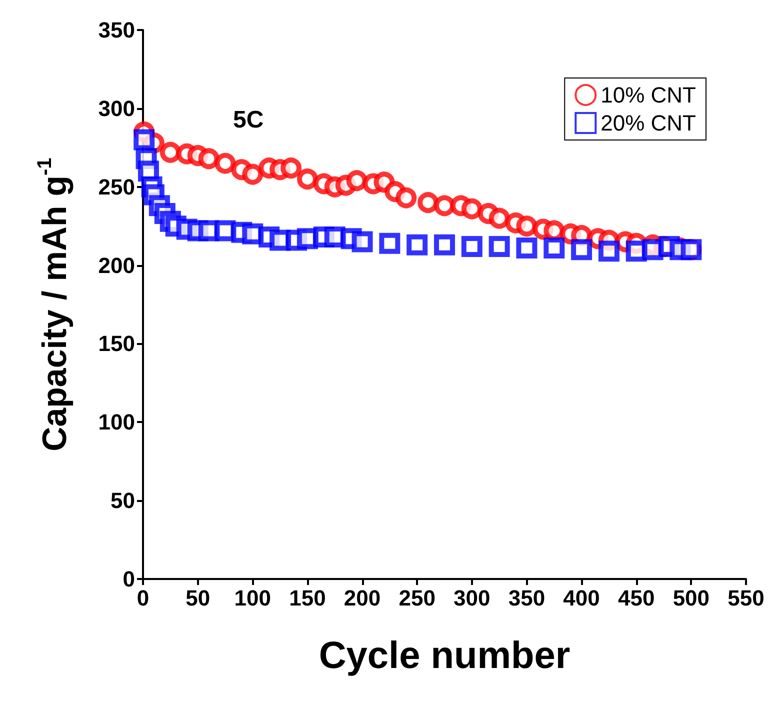 The image size is (784, 702). What do you see at coordinates (648, 123) in the screenshot?
I see `legend-label: 20% CNT` at bounding box center [648, 123].